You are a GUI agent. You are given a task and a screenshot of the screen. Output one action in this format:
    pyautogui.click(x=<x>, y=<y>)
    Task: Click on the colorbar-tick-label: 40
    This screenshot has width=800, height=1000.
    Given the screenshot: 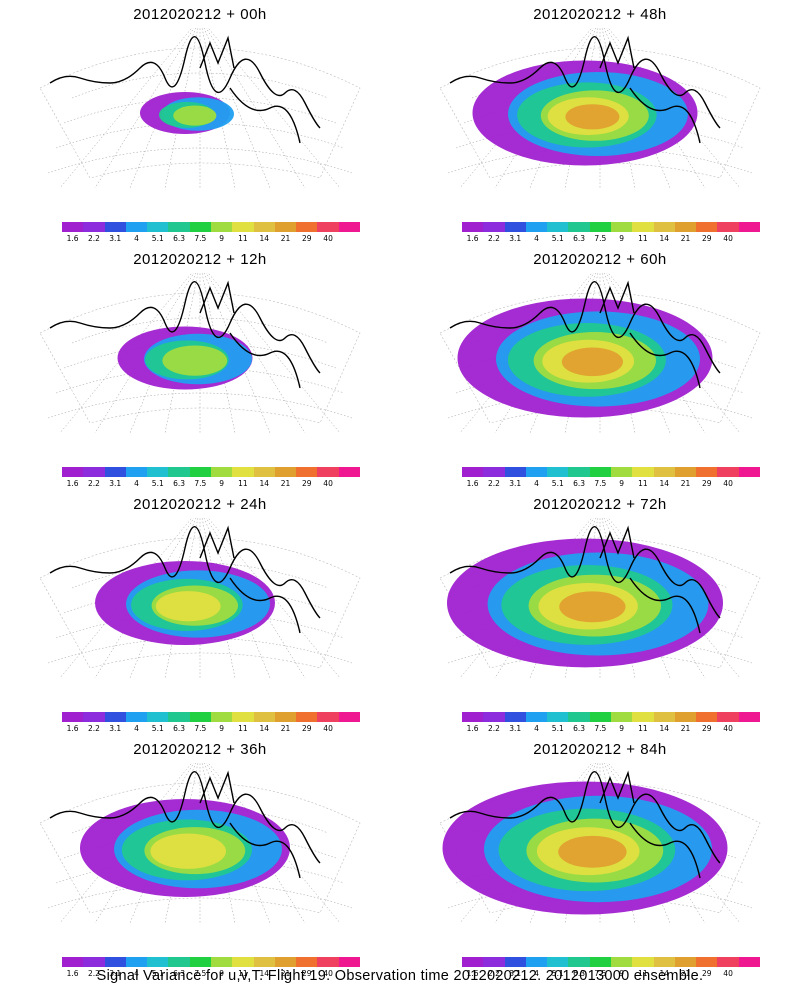 What is the action you would take?
    pyautogui.click(x=728, y=238)
    